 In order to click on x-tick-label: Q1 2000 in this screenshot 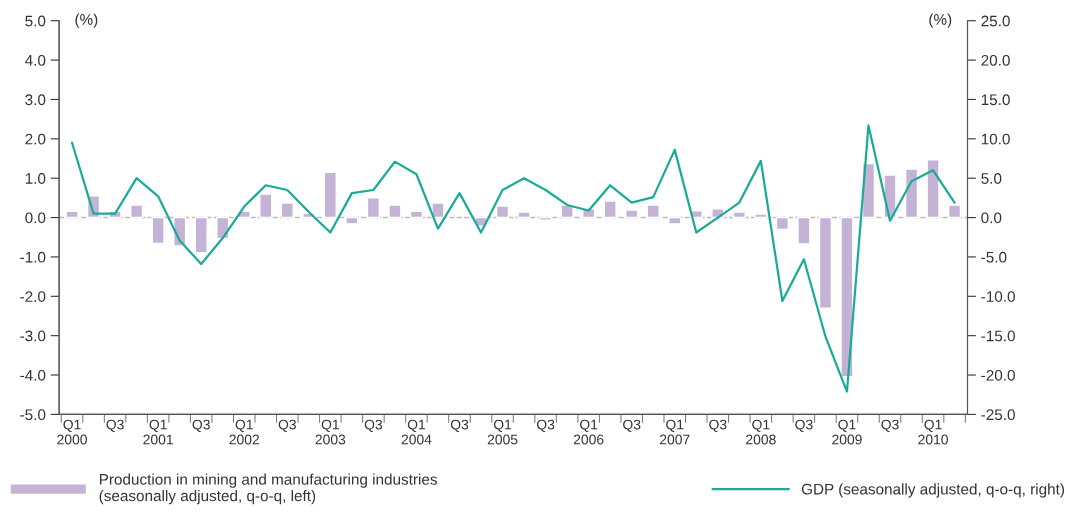, I will do `click(72, 432)`.